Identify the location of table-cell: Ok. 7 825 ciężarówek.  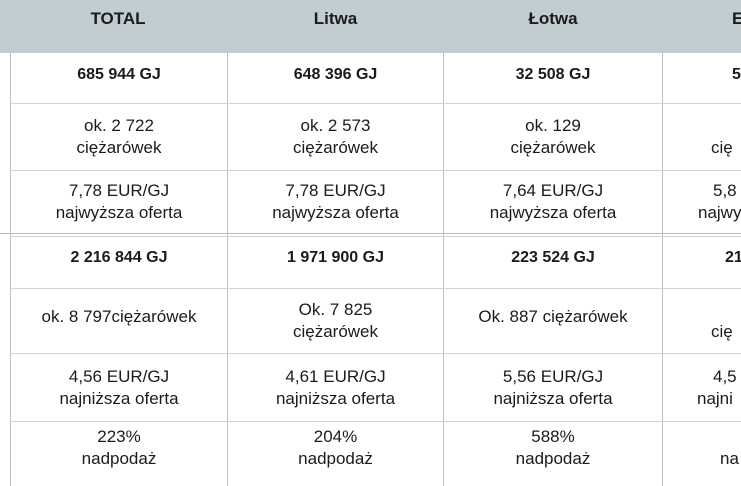
(335, 320).